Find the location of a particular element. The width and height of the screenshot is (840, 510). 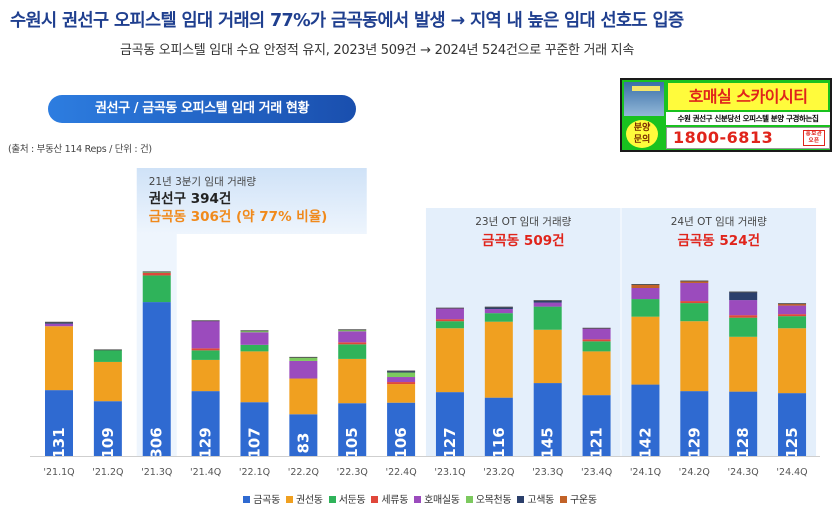

x-tick-label-4: '22.1Q is located at coordinates (254, 472).